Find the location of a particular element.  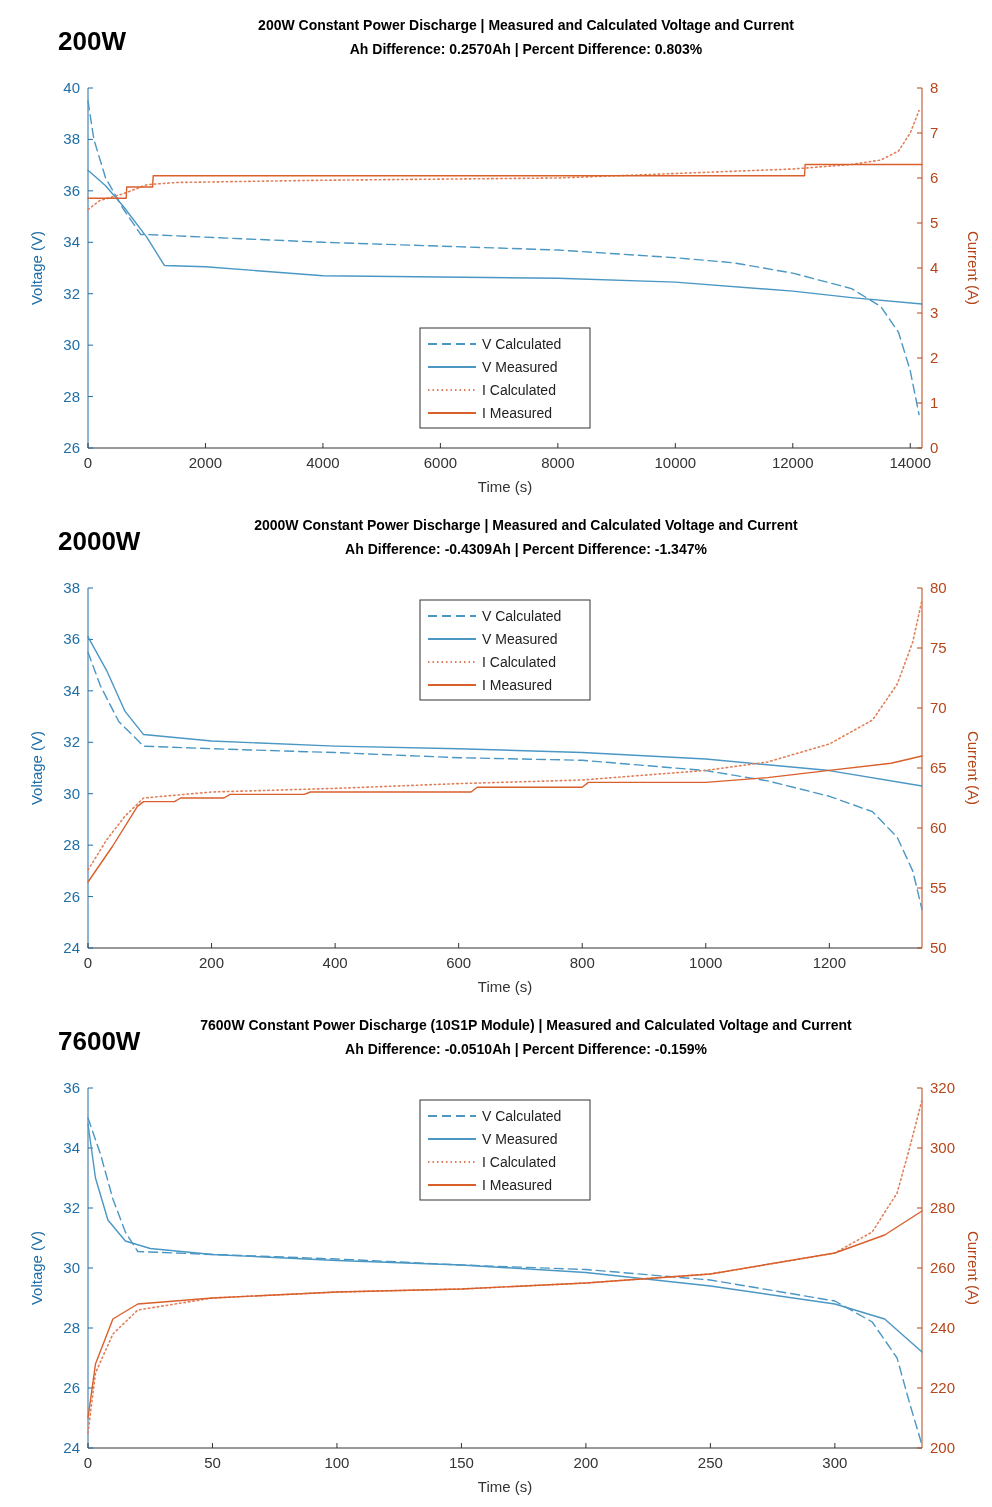

y2-tick-label: 65 is located at coordinates (938, 767).